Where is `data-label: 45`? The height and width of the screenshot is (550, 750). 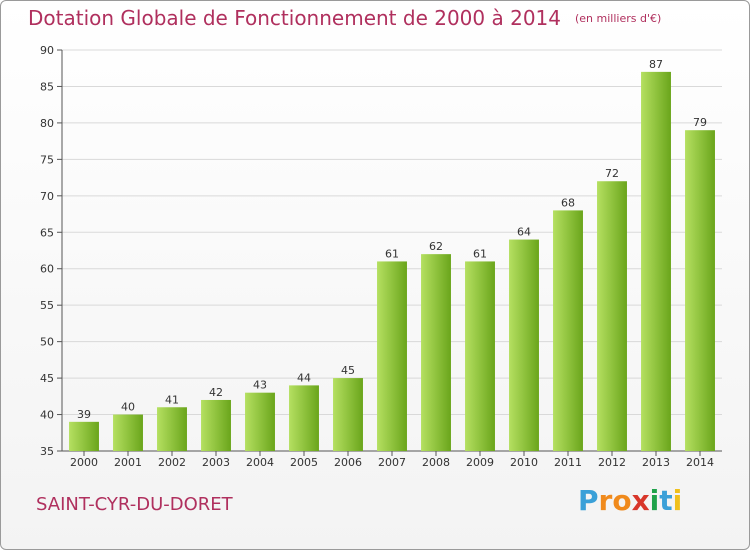 data-label: 45 is located at coordinates (348, 370).